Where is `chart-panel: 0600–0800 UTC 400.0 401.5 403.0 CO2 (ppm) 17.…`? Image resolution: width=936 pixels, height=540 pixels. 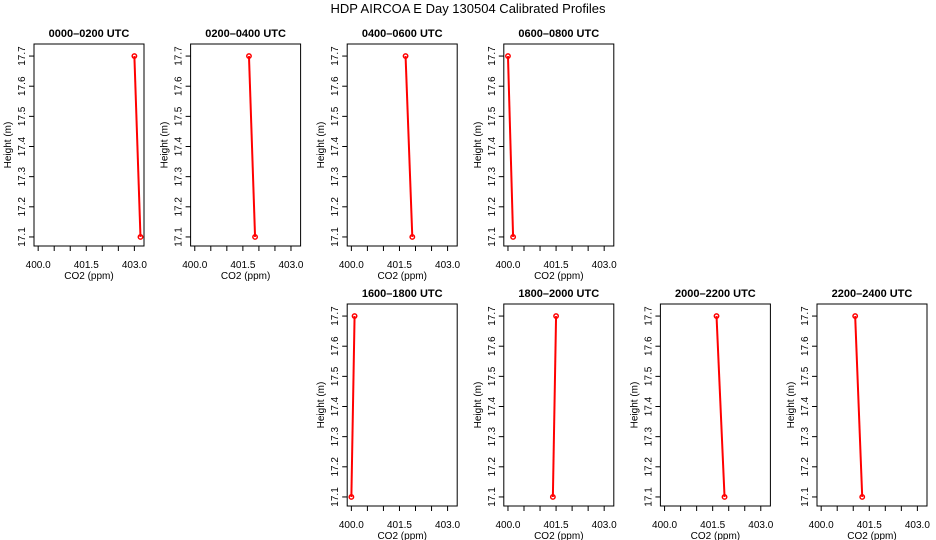 chart-panel: 0600–0800 UTC 400.0 401.5 403.0 CO2 (ppm) 17.… is located at coordinates (545, 155).